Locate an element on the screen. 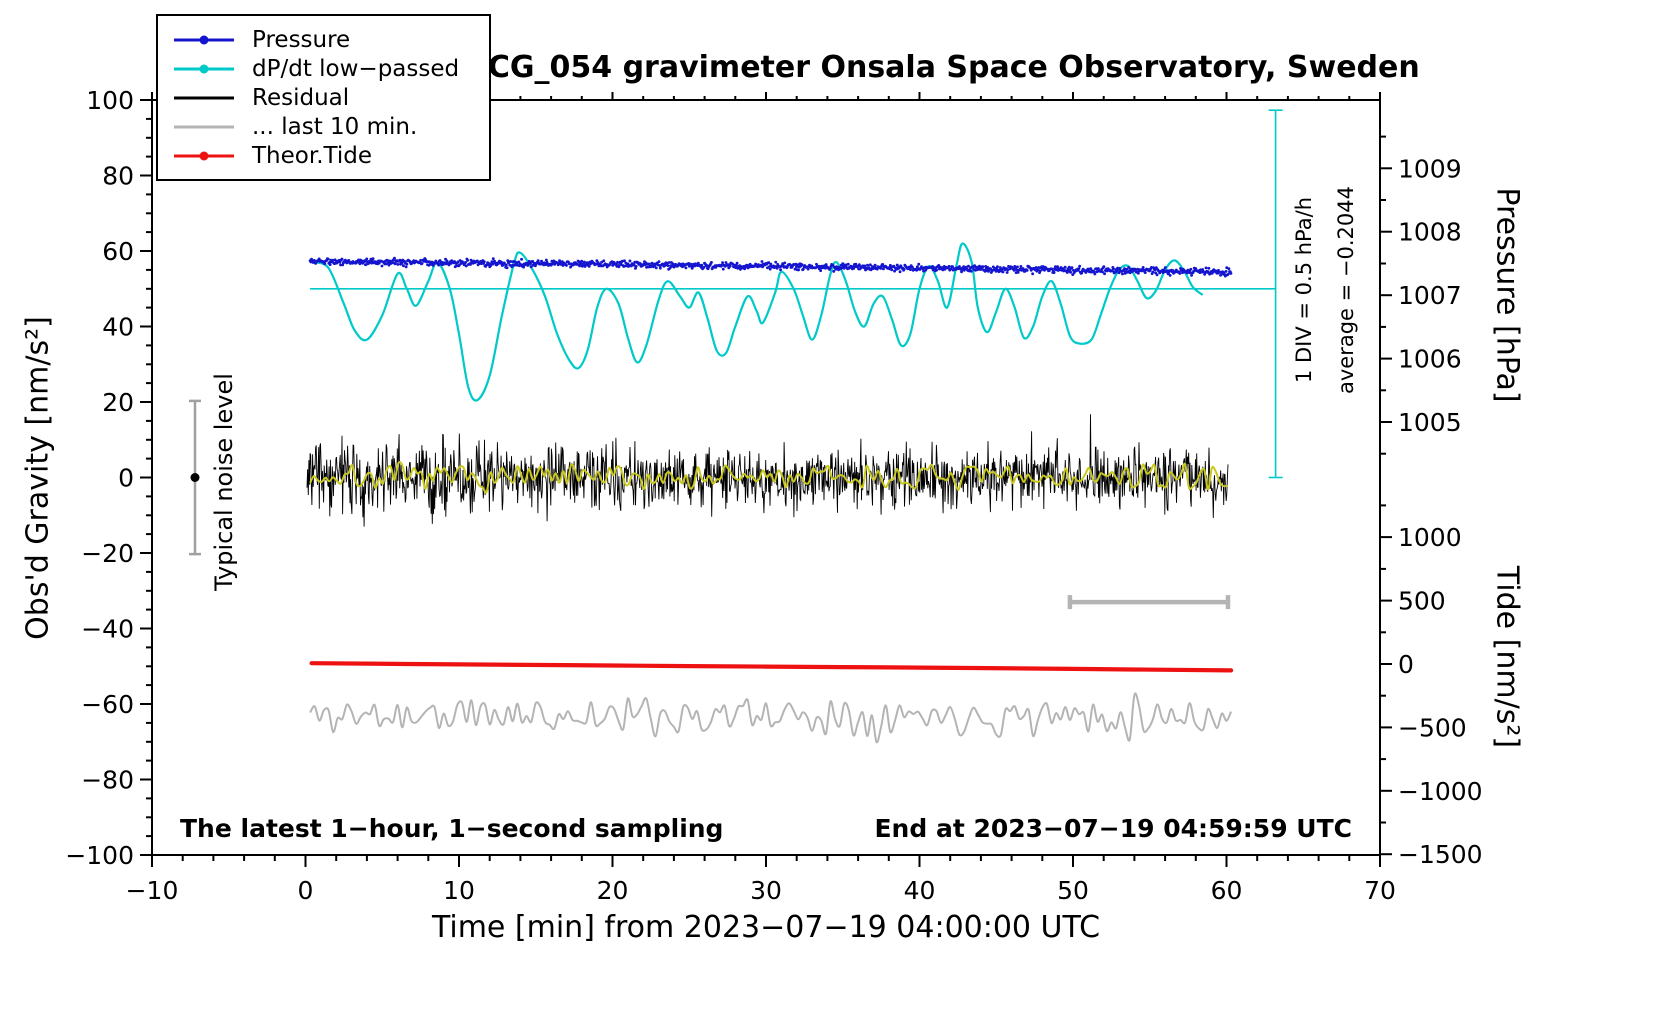  tick-label: −100 is located at coordinates (99, 855).